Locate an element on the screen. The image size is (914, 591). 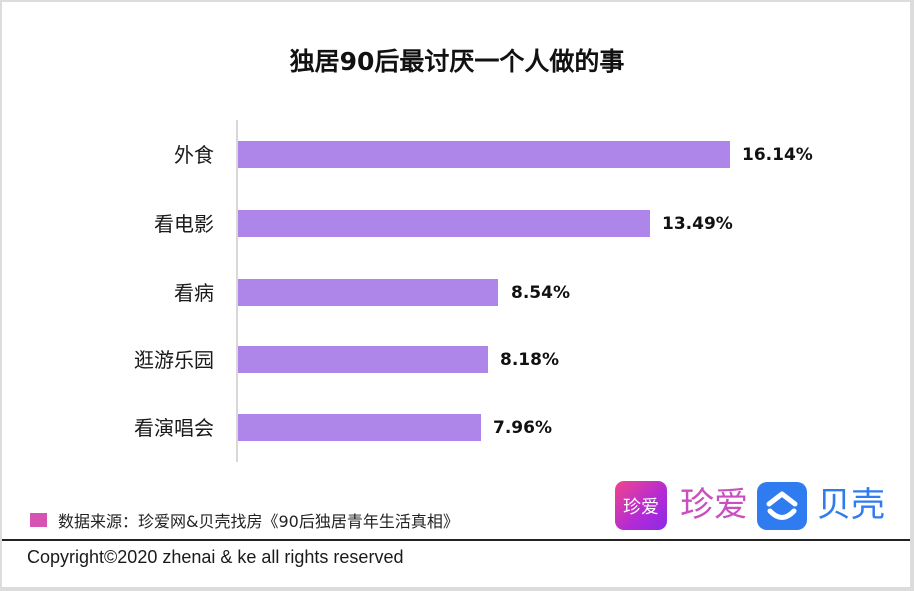
zhenai-logo-text: 珍爱 is located at coordinates (714, 505).